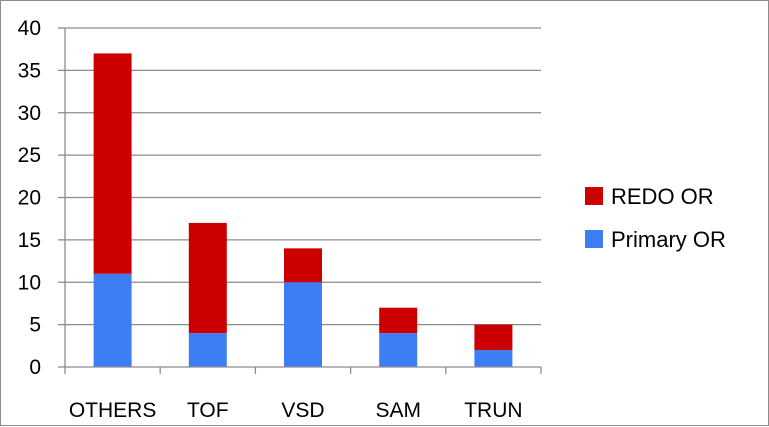 This screenshot has height=427, width=769. I want to click on bar-redo-or-vsd, so click(303, 265).